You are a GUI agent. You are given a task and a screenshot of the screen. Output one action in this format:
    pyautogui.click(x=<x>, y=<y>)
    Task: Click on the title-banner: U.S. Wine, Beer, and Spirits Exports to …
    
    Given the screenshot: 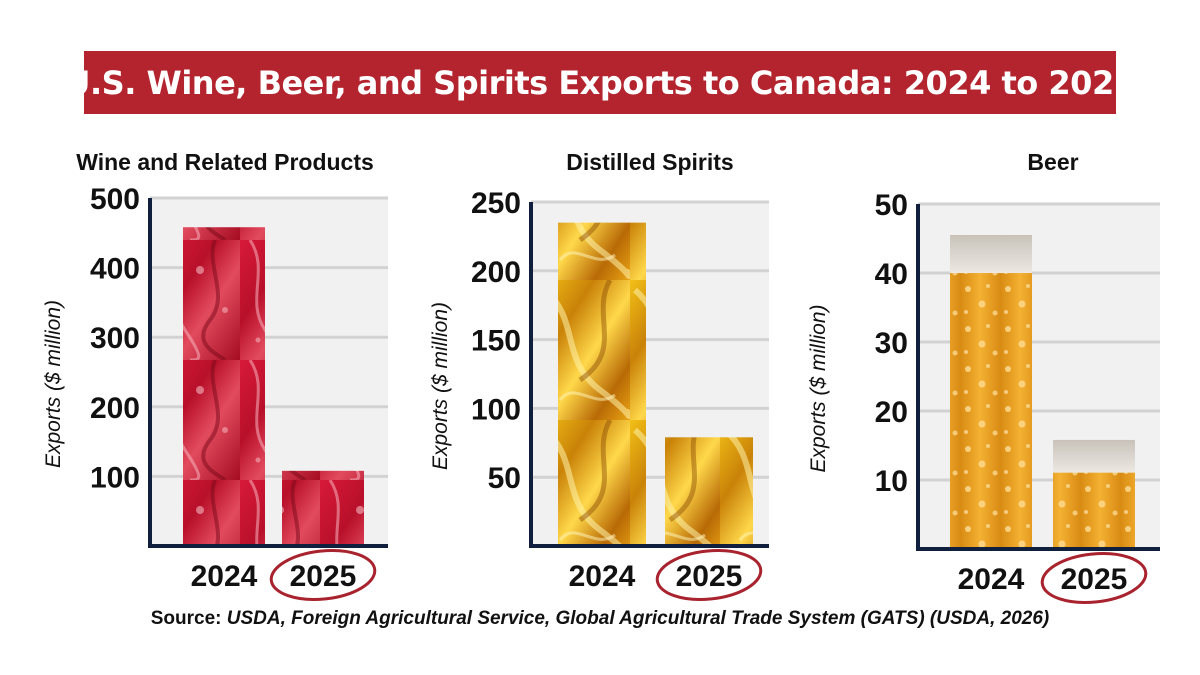 What is the action you would take?
    pyautogui.click(x=600, y=82)
    